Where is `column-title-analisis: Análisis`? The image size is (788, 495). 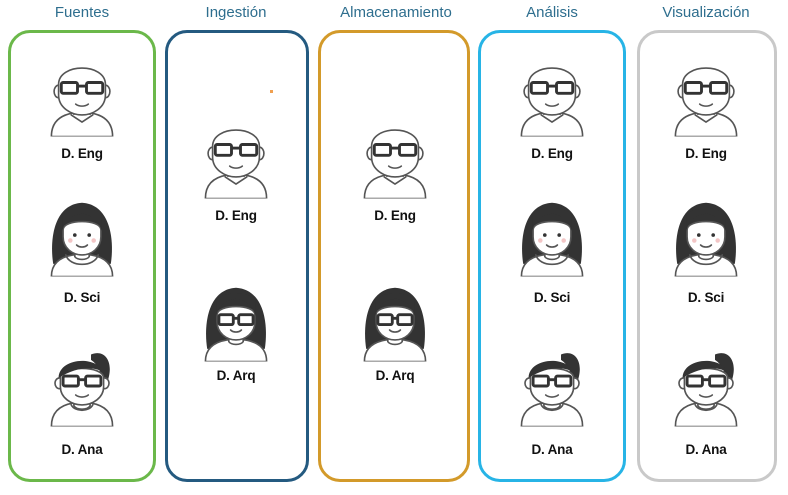 column-title-analisis: Análisis is located at coordinates (552, 12).